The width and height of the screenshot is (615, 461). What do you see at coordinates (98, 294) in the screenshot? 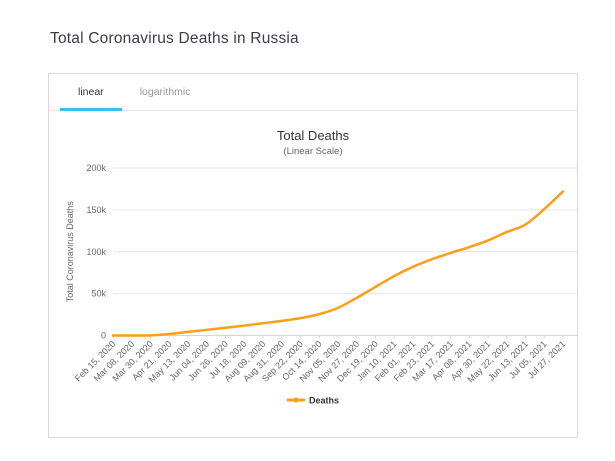
I see `y-tick-label: 50k` at bounding box center [98, 294].